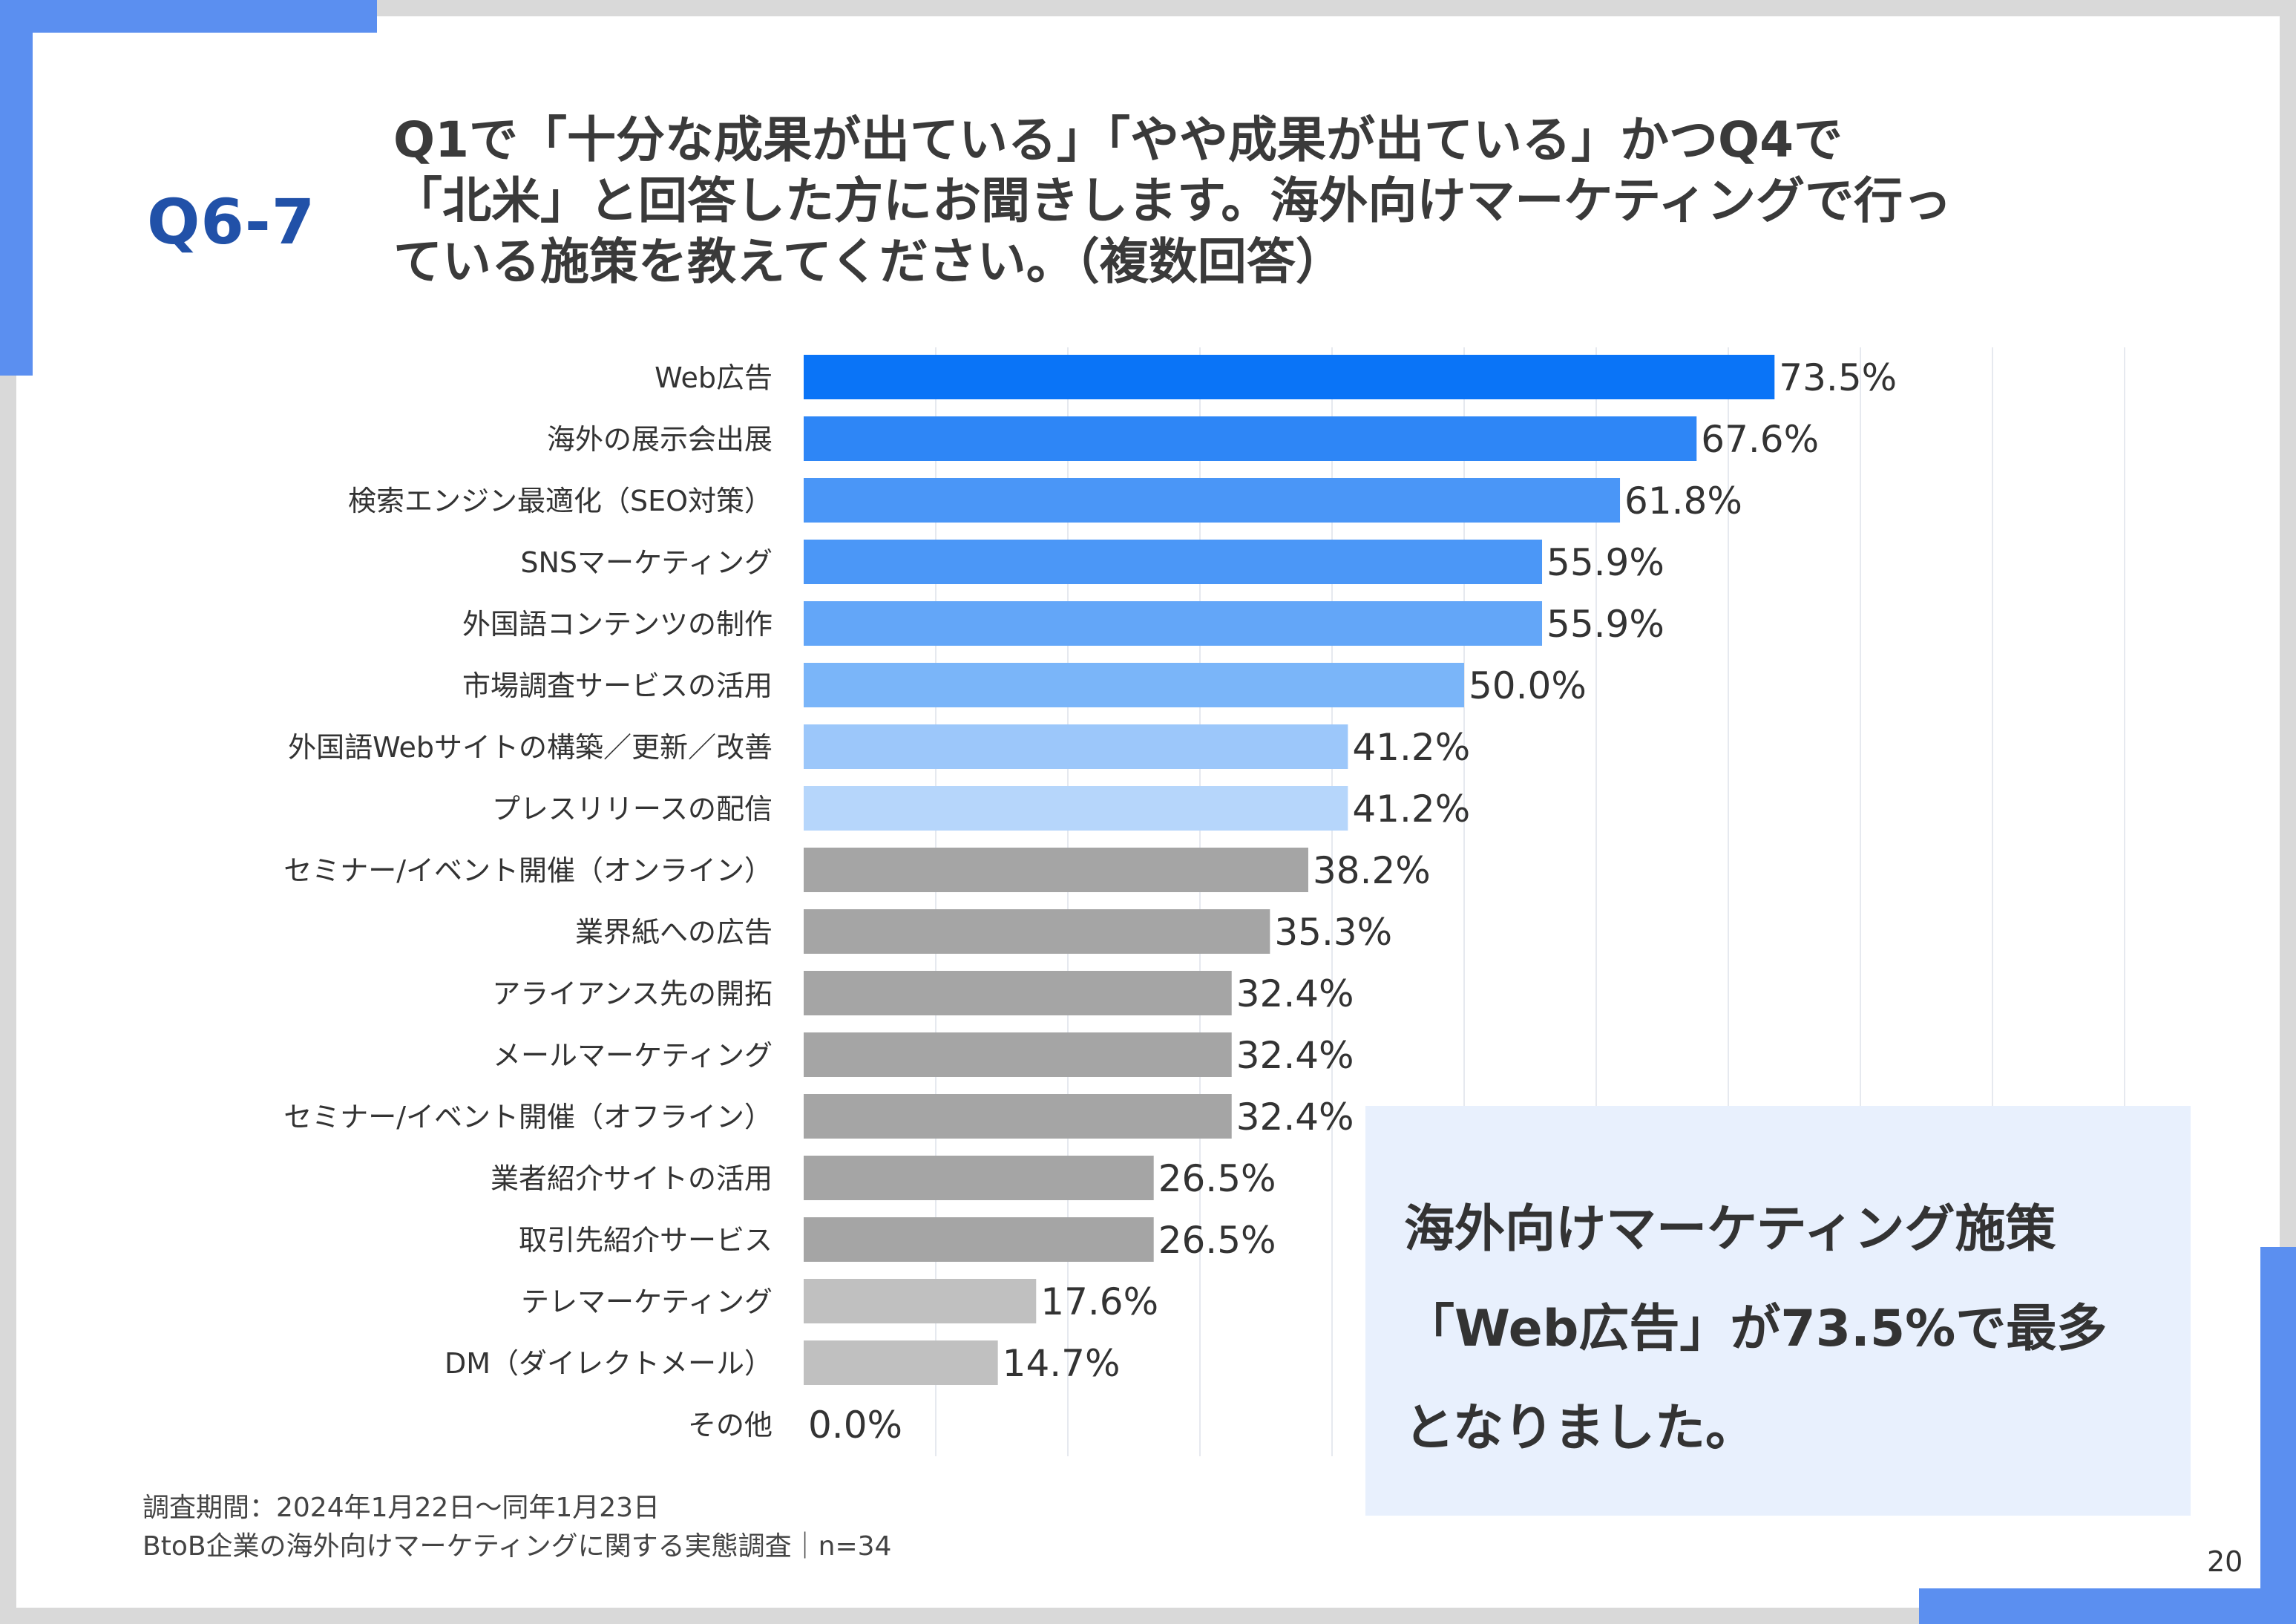 The image size is (2296, 1624). I want to click on page-number: 20, so click(2225, 1562).